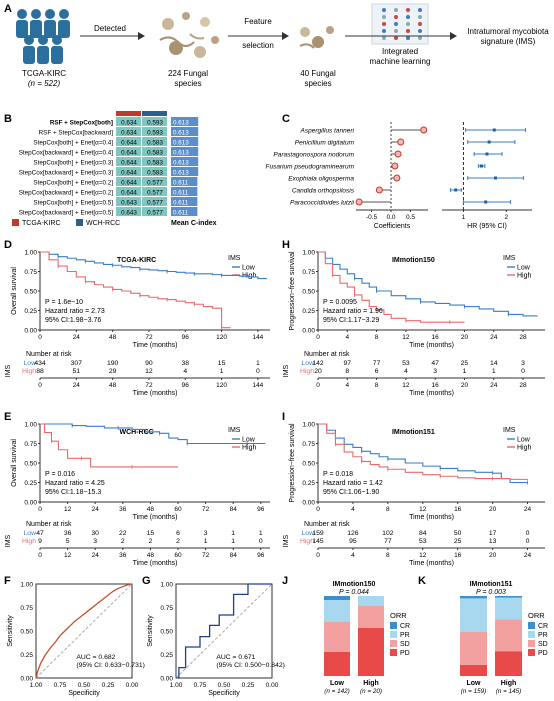 This screenshot has height=701, width=554. I want to click on roc-auc: AUC = 0.682, so click(95, 657).